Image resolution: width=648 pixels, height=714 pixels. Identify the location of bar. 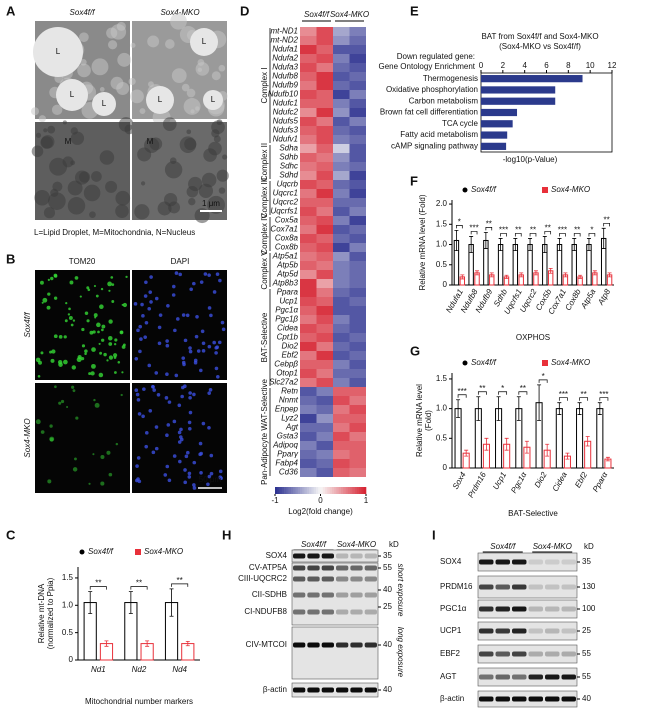
(518, 90).